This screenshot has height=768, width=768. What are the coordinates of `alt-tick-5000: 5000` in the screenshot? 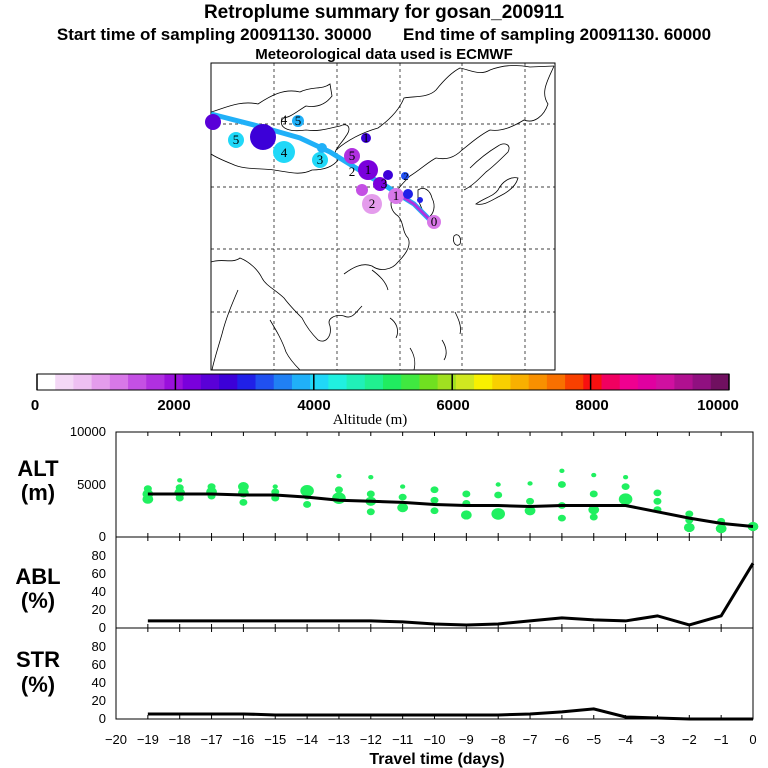 It's located at (91, 484).